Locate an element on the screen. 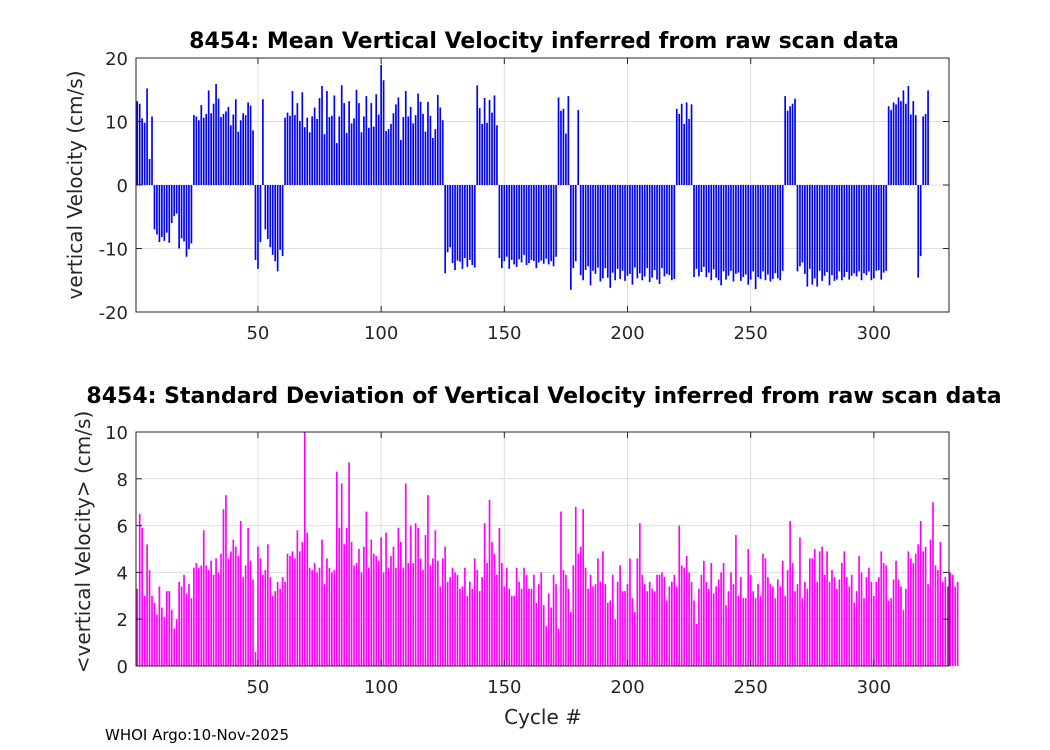 Image resolution: width=1050 pixels, height=750 pixels. std-velocity-y-axis-label: <vertical Velocity> (cm/s) is located at coordinates (83, 542).